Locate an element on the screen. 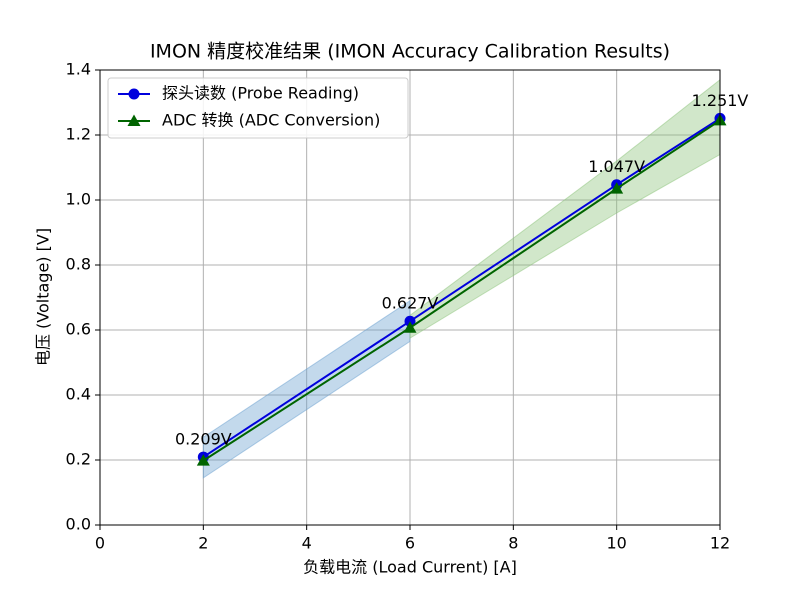 This screenshot has width=800, height=597. y-axis-label: 电压 (Voltage) [V] is located at coordinates (43, 297).